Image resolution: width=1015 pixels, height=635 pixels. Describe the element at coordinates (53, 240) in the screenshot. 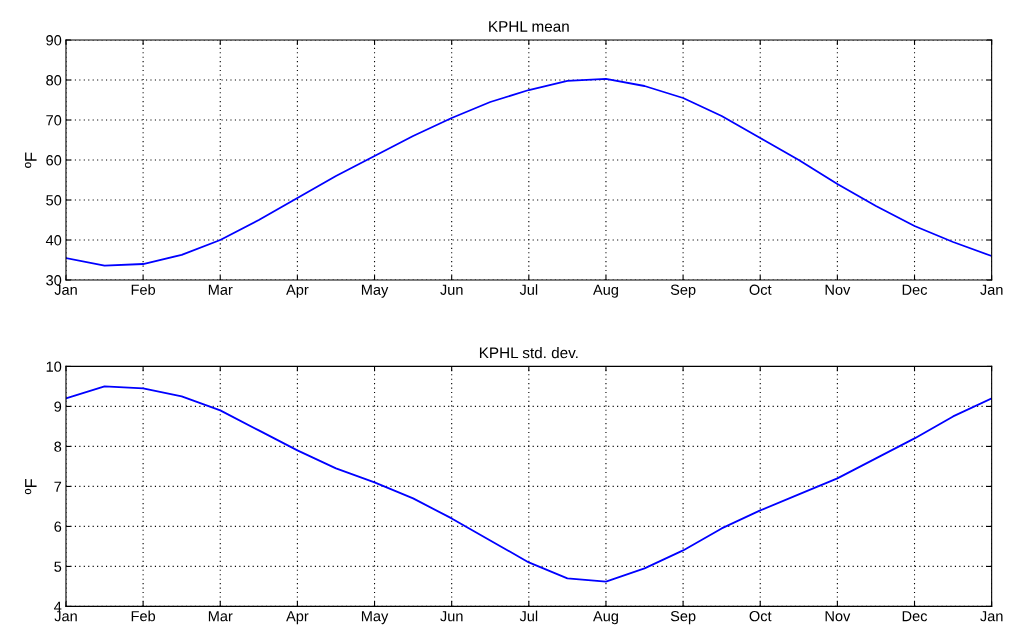

I see `y-tick-label: 40` at that location.